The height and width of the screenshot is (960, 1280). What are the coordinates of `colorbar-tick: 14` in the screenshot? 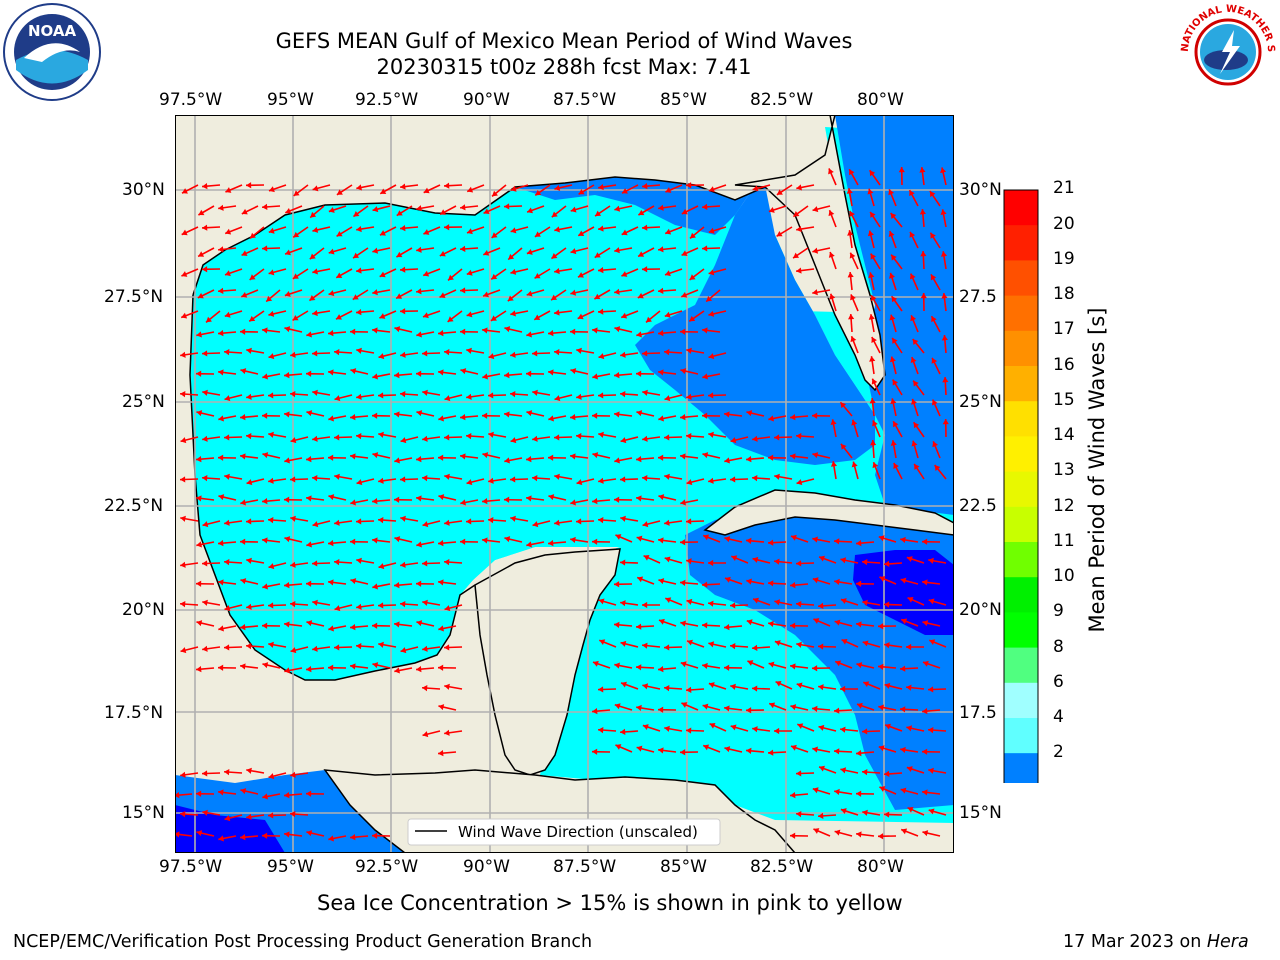 It's located at (1064, 435).